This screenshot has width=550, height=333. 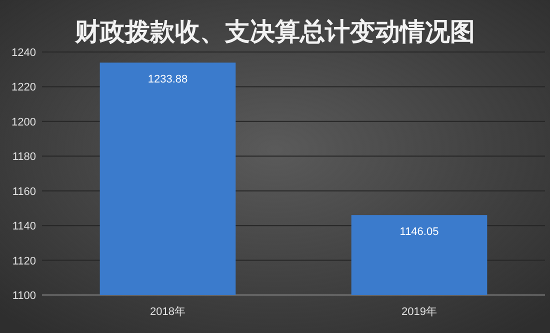 I want to click on chart-title: 财政拨款收、支决算总计变动情况图, so click(x=274, y=32).